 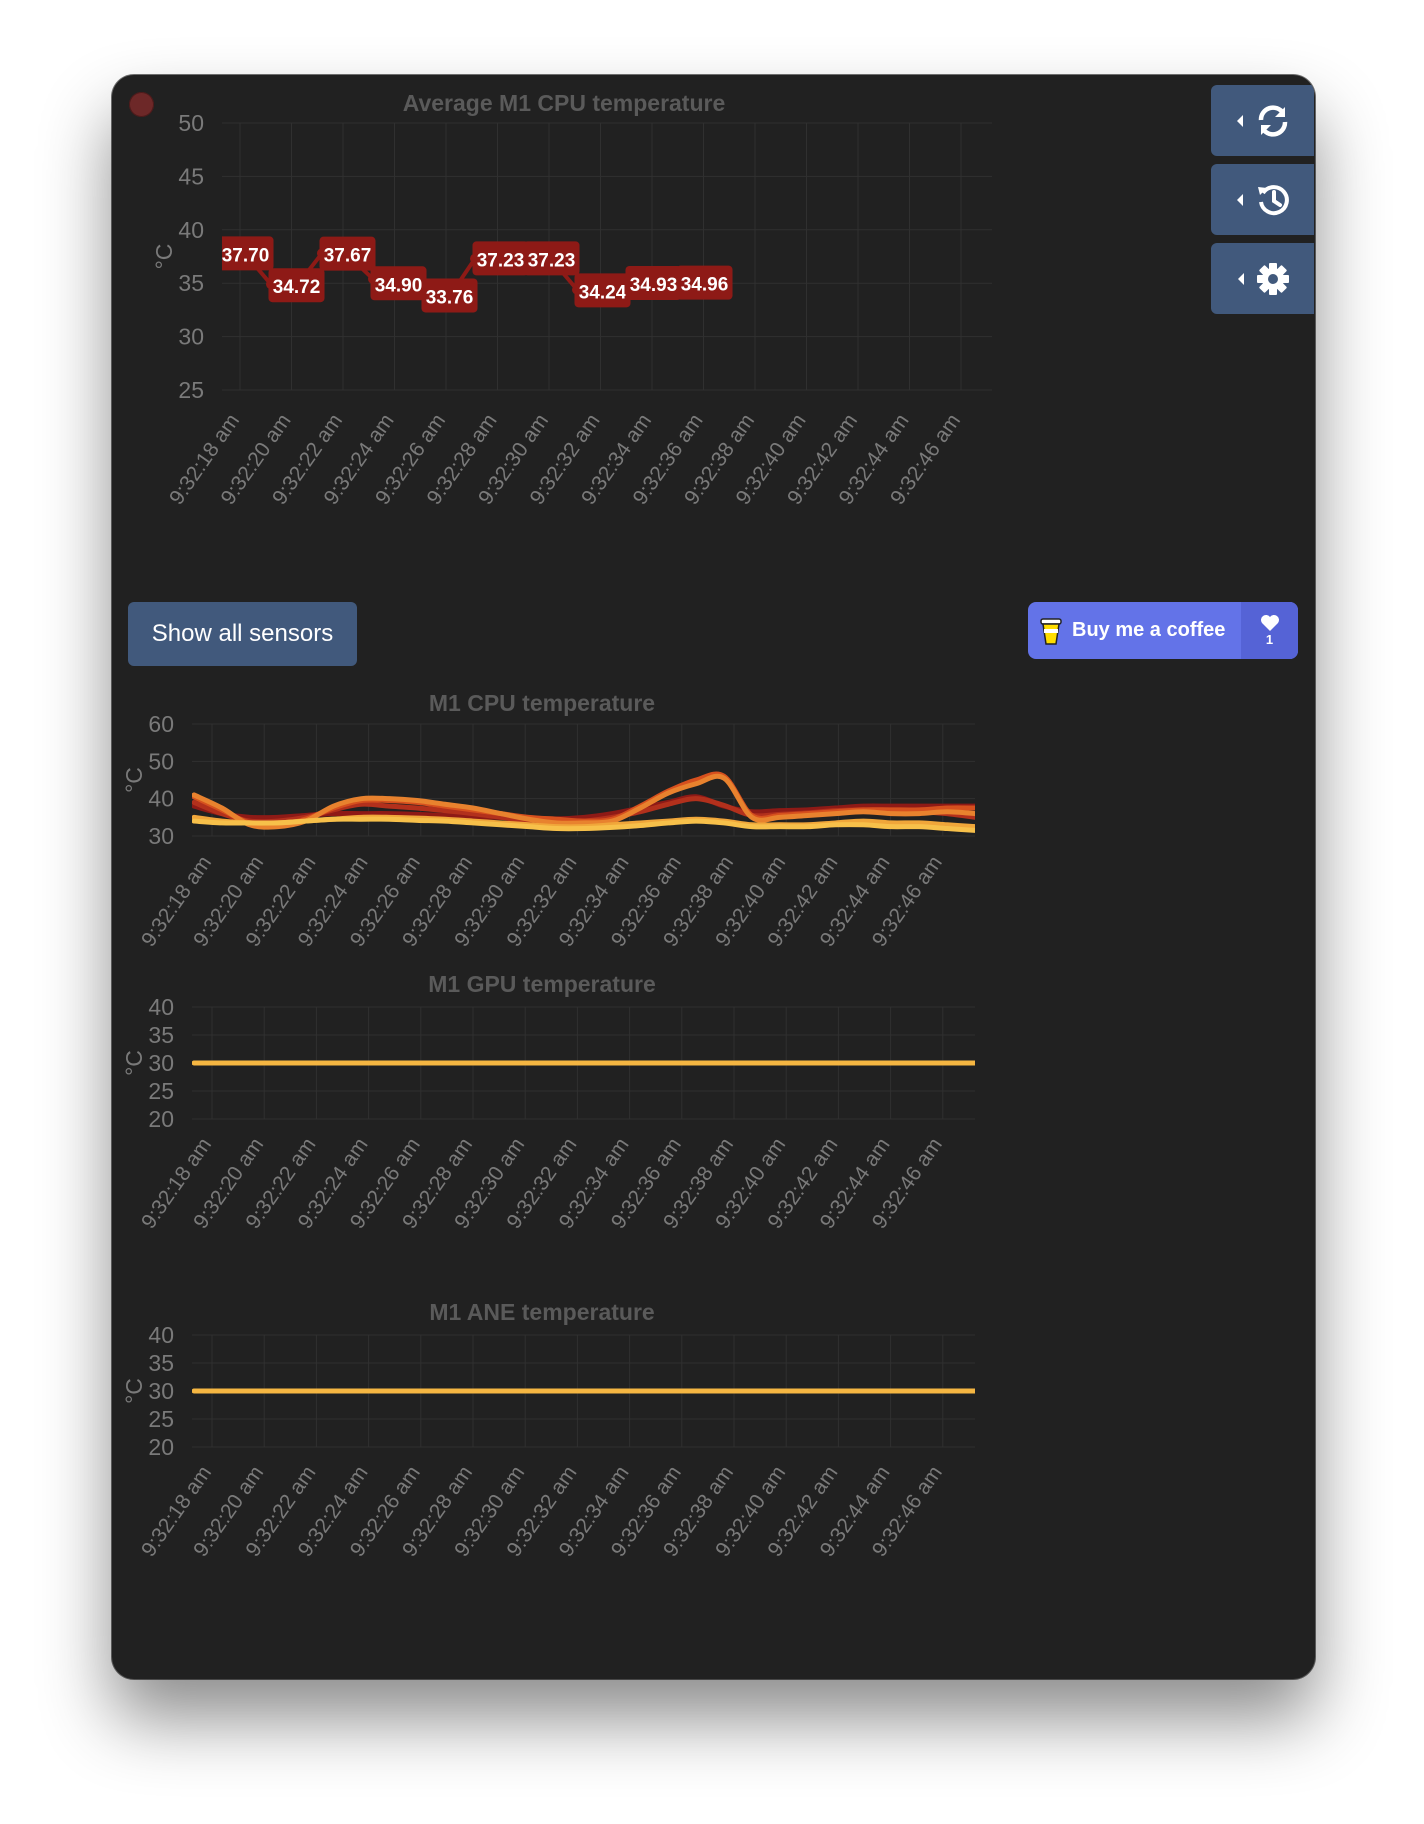 I want to click on chart-title: Average M1 CPU temperature, so click(x=564, y=103).